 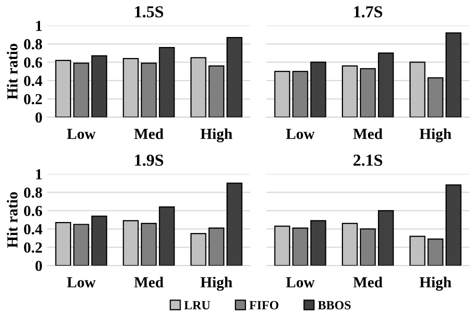 What do you see at coordinates (368, 12) in the screenshot?
I see `chart-title: 1.7S` at bounding box center [368, 12].